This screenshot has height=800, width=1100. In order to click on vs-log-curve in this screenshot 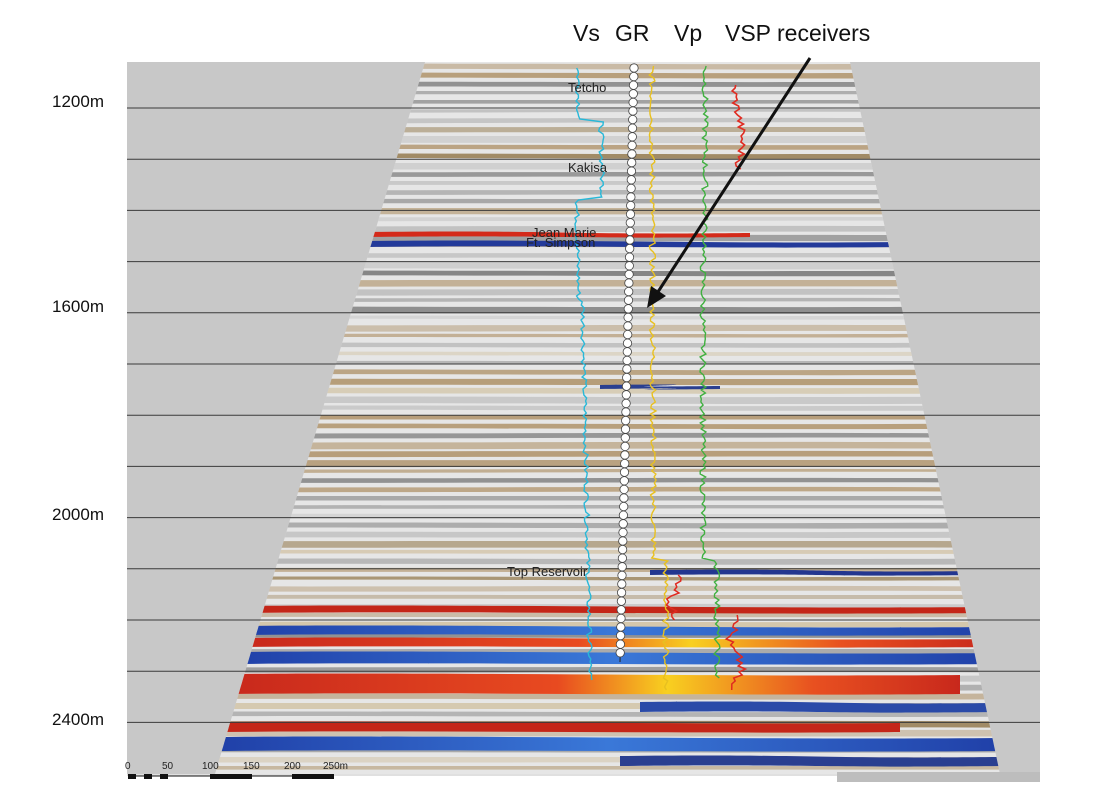, I will do `click(590, 374)`.